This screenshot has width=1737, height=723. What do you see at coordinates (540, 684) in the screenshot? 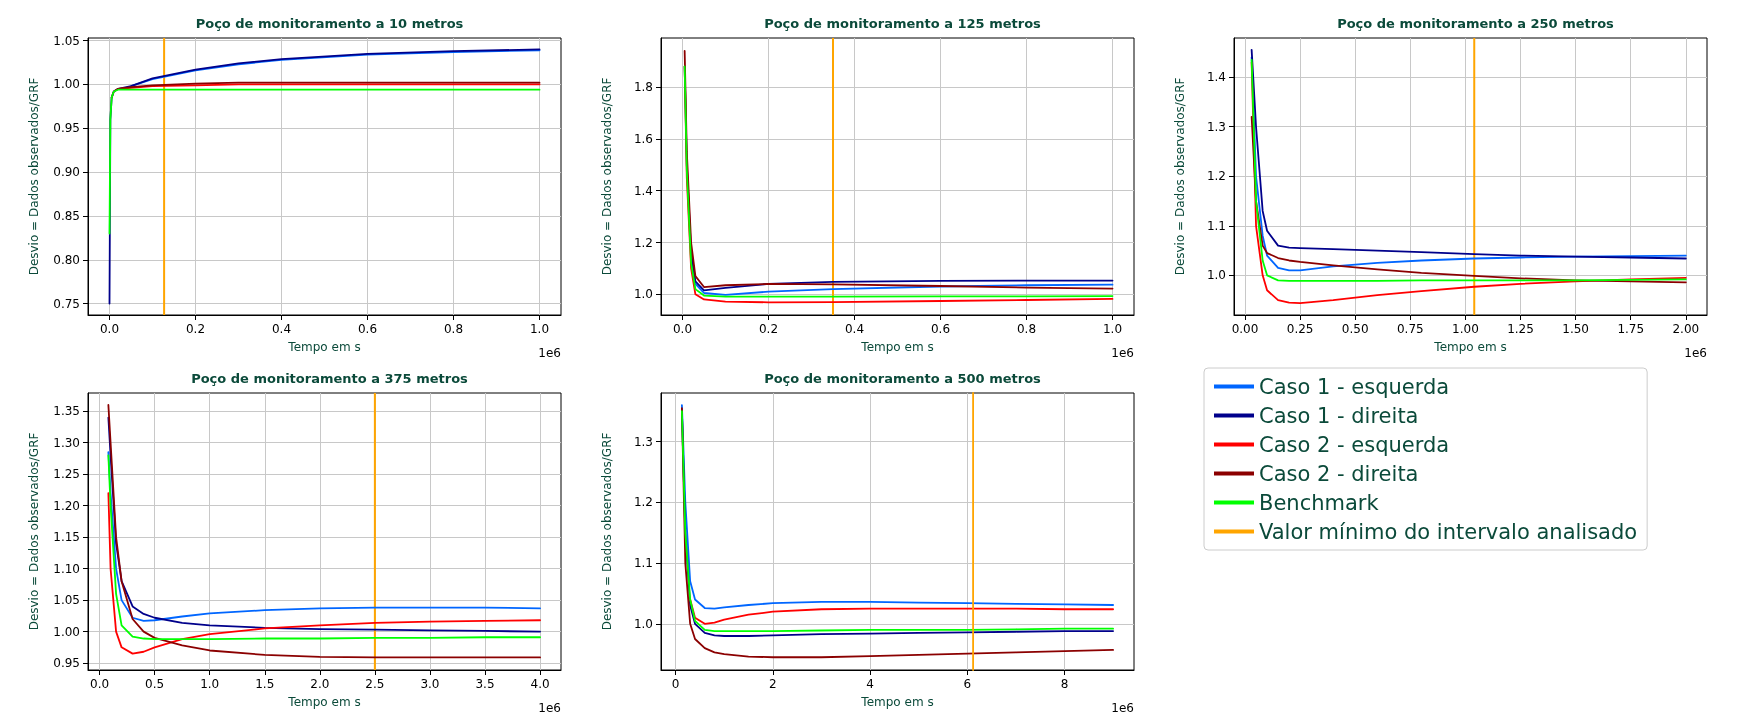
I see `x-tick-label: 4.0` at bounding box center [540, 684].